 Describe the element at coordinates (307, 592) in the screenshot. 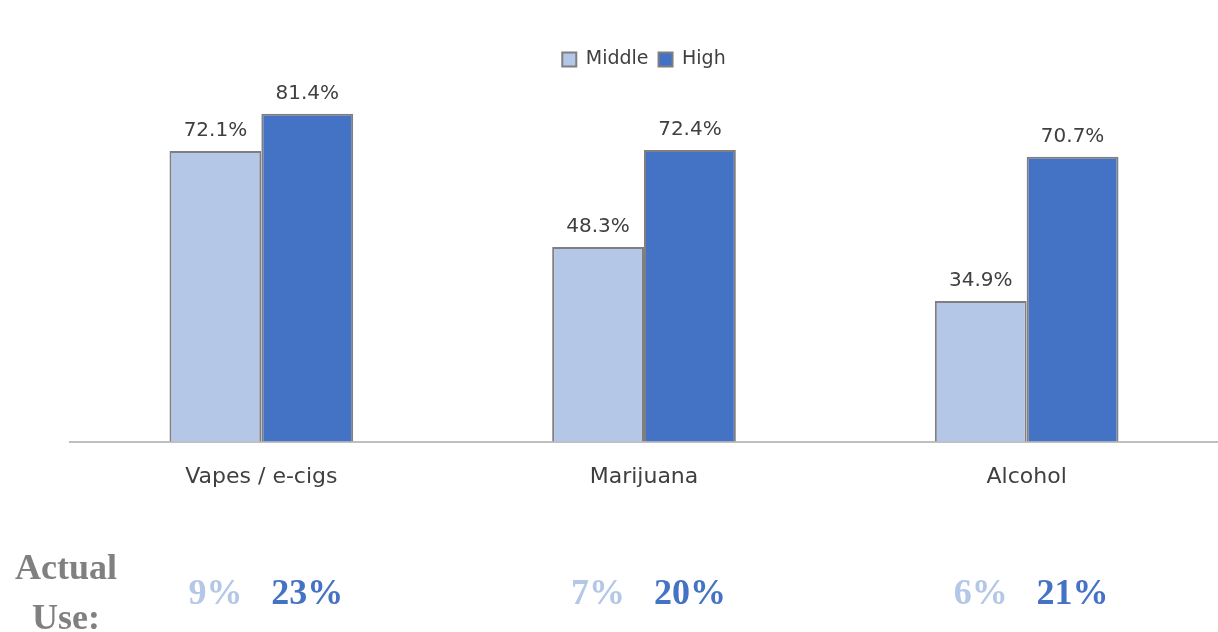

I see `text: 23%` at that location.